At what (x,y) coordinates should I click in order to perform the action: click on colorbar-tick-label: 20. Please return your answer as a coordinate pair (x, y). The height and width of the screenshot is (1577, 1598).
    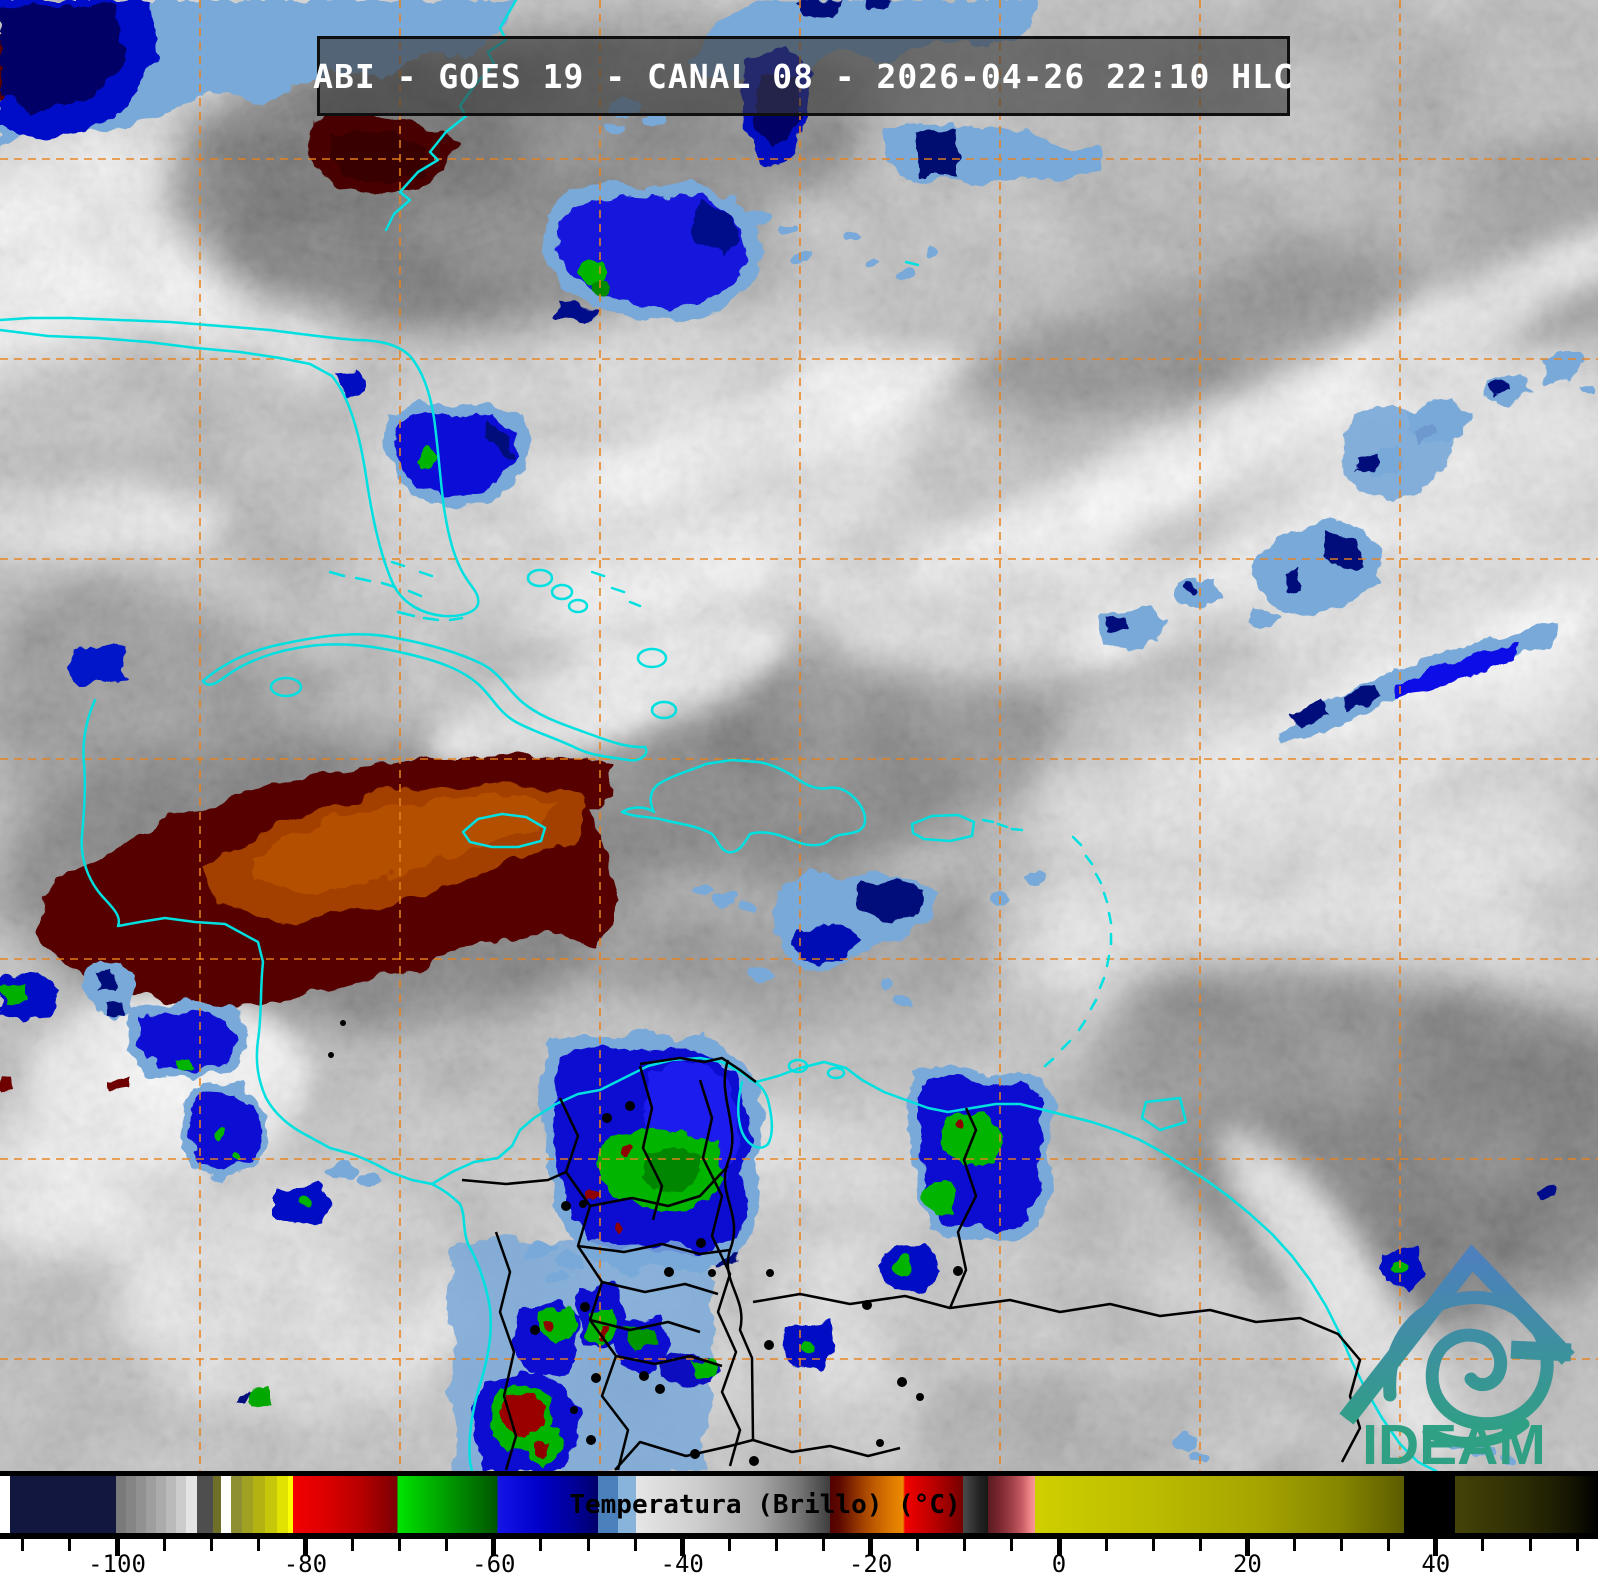
    Looking at the image, I should click on (1247, 1563).